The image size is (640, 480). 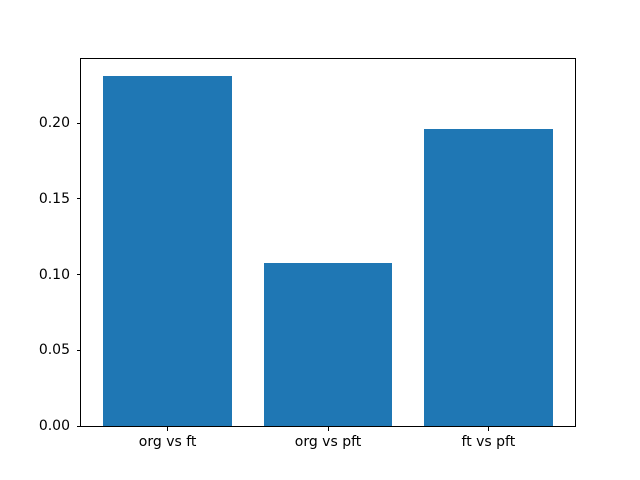 What do you see at coordinates (167, 442) in the screenshot?
I see `x-tick-label: org vs ft` at bounding box center [167, 442].